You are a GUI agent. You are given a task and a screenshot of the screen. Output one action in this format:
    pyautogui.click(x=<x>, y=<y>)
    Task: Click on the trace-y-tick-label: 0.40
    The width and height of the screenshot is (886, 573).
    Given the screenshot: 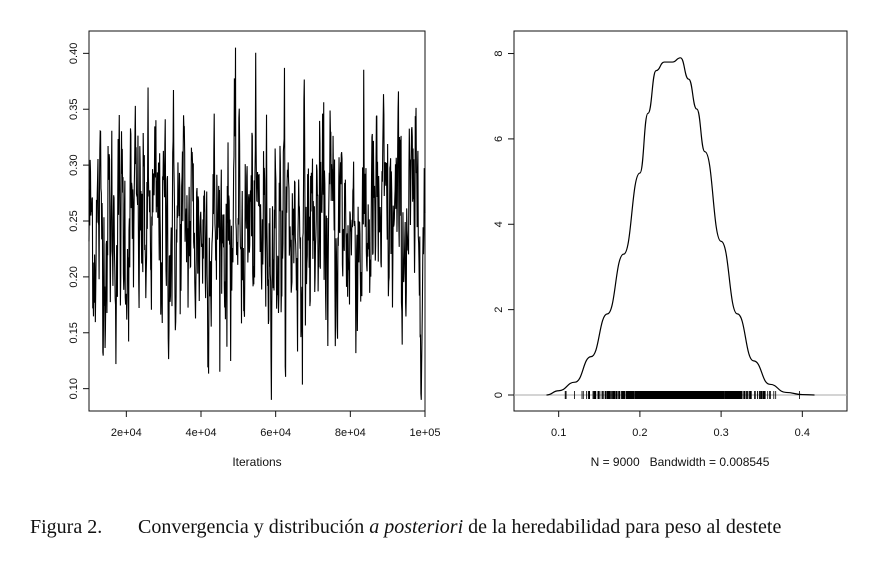 What is the action you would take?
    pyautogui.click(x=74, y=53)
    